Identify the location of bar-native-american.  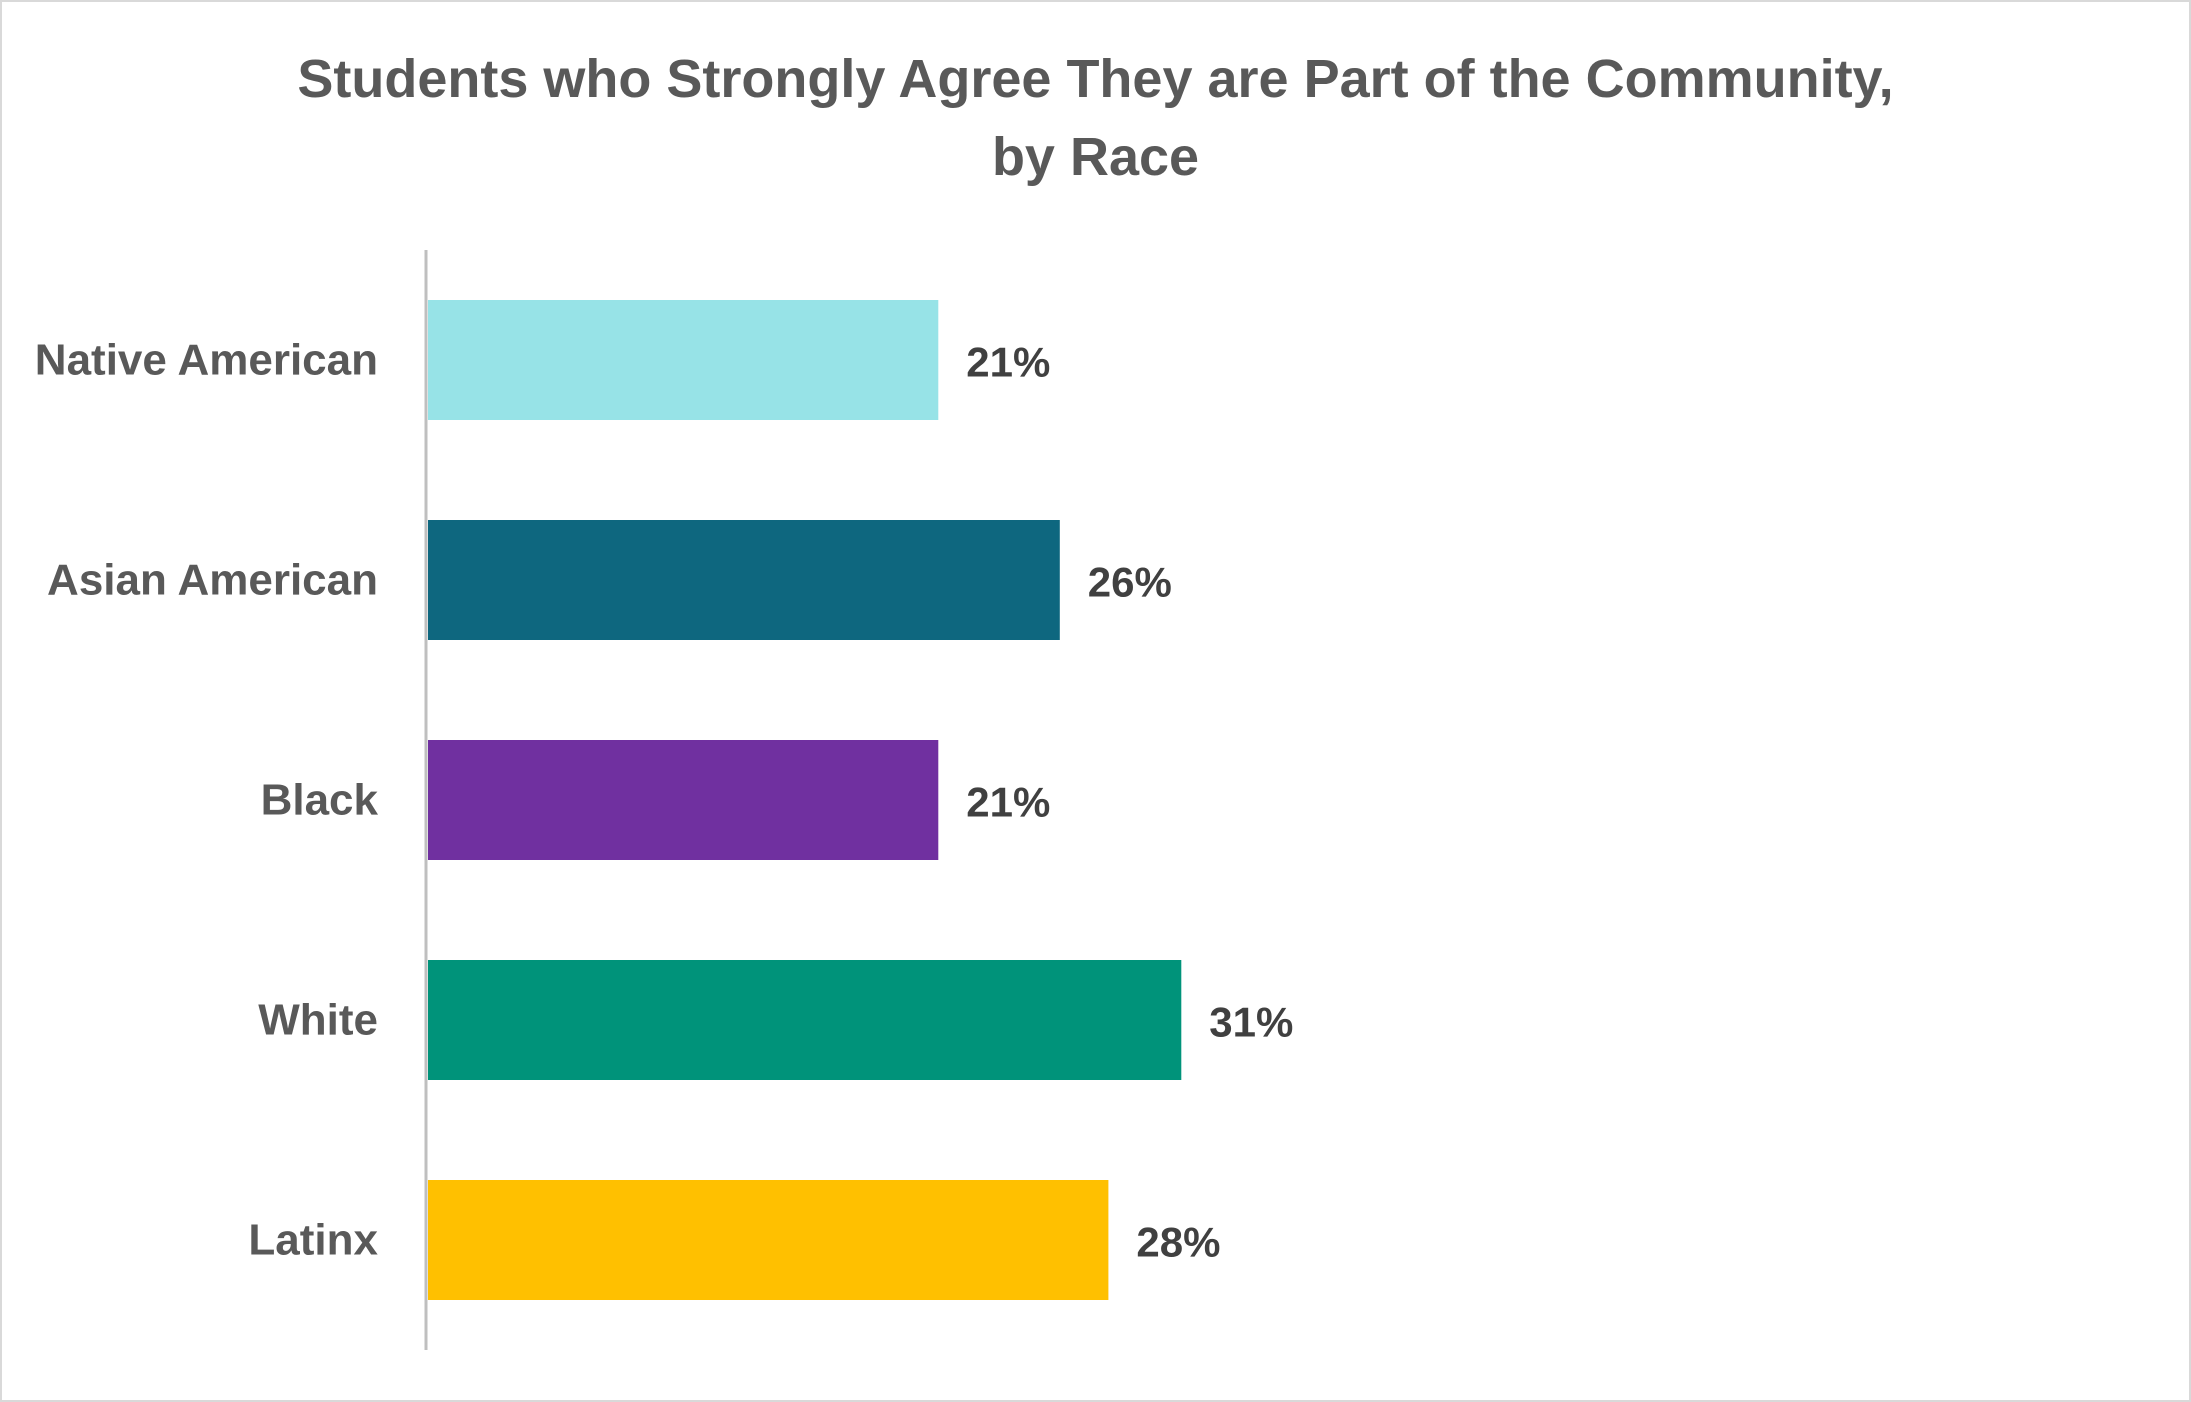
(683, 360).